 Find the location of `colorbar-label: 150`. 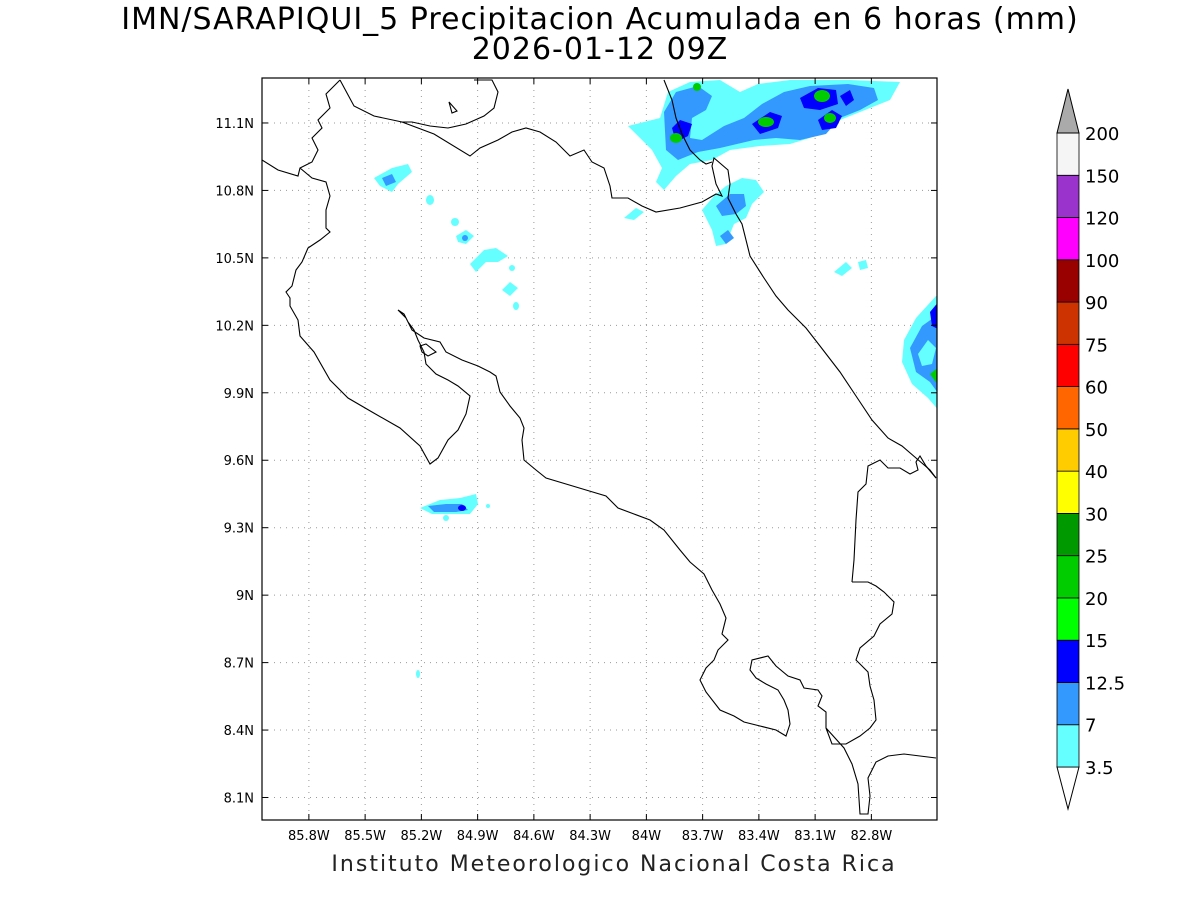

colorbar-label: 150 is located at coordinates (1102, 176).